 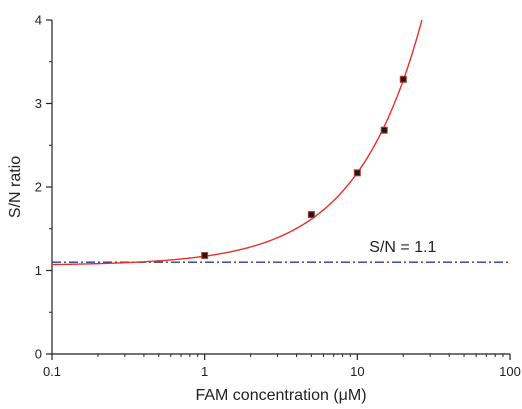 I want to click on y-tick-label: 4, so click(x=38, y=20).